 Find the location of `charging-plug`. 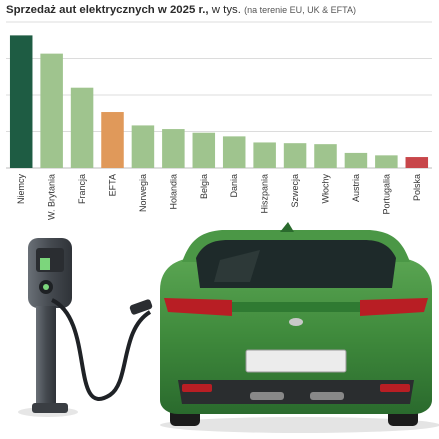

charging-plug is located at coordinates (141, 307).